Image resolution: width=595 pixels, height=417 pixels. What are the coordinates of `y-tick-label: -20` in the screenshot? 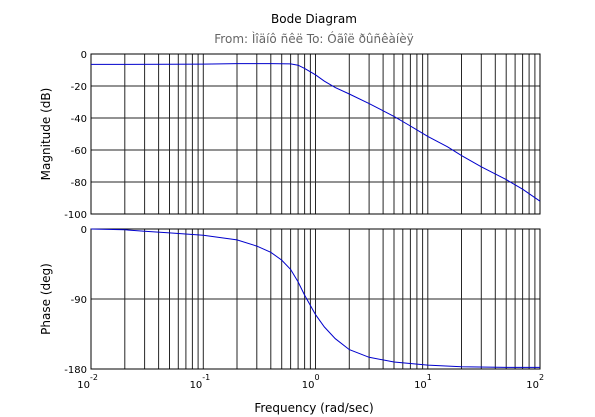 It's located at (79, 87).